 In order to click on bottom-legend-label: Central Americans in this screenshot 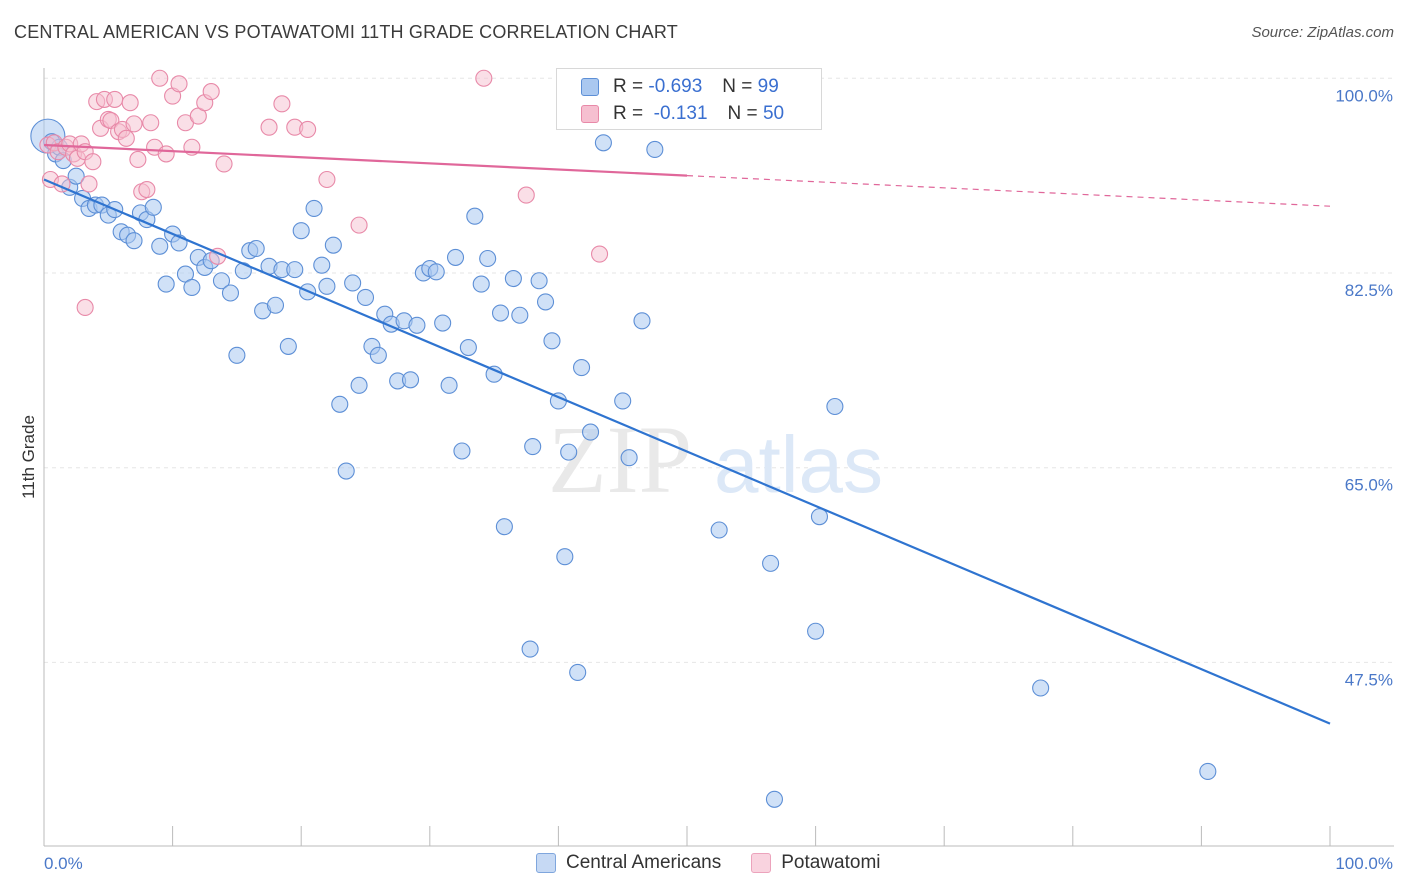, I will do `click(644, 862)`.